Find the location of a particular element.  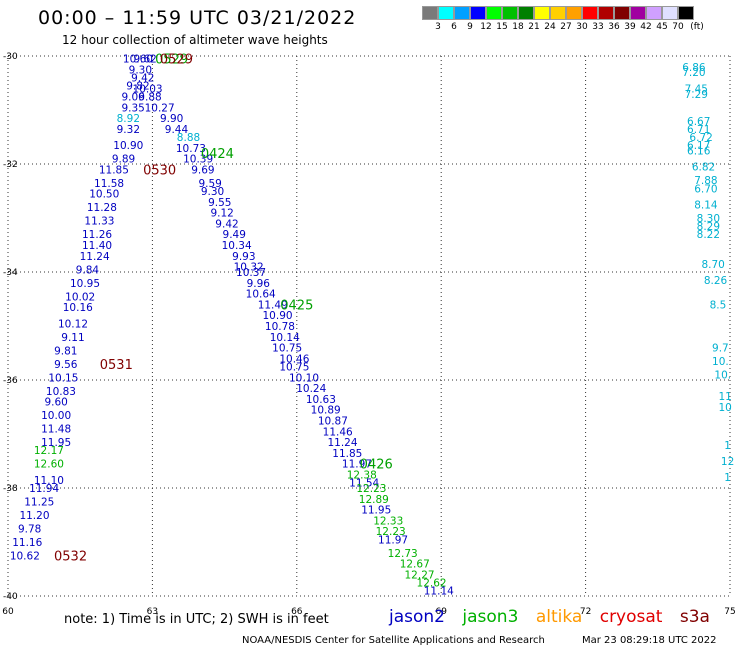

swh-value-jason3: 12.73 is located at coordinates (403, 554).